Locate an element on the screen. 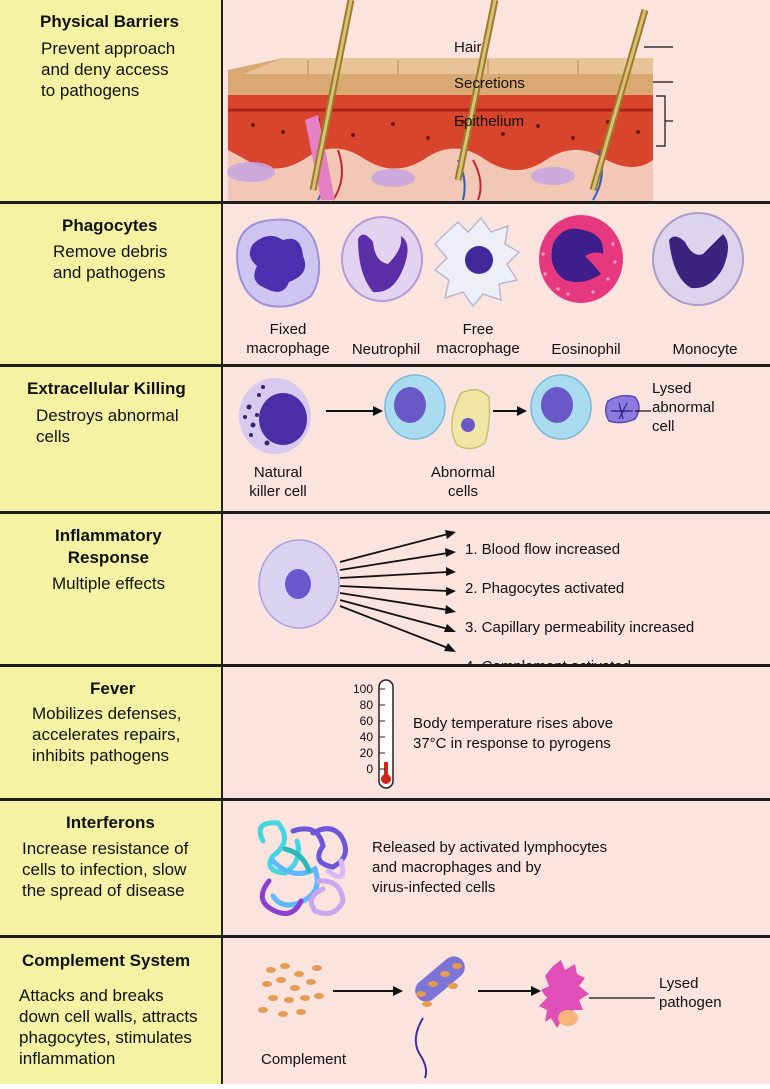 Image resolution: width=770 pixels, height=1089 pixels. free-macrophage-cell is located at coordinates (477, 262).